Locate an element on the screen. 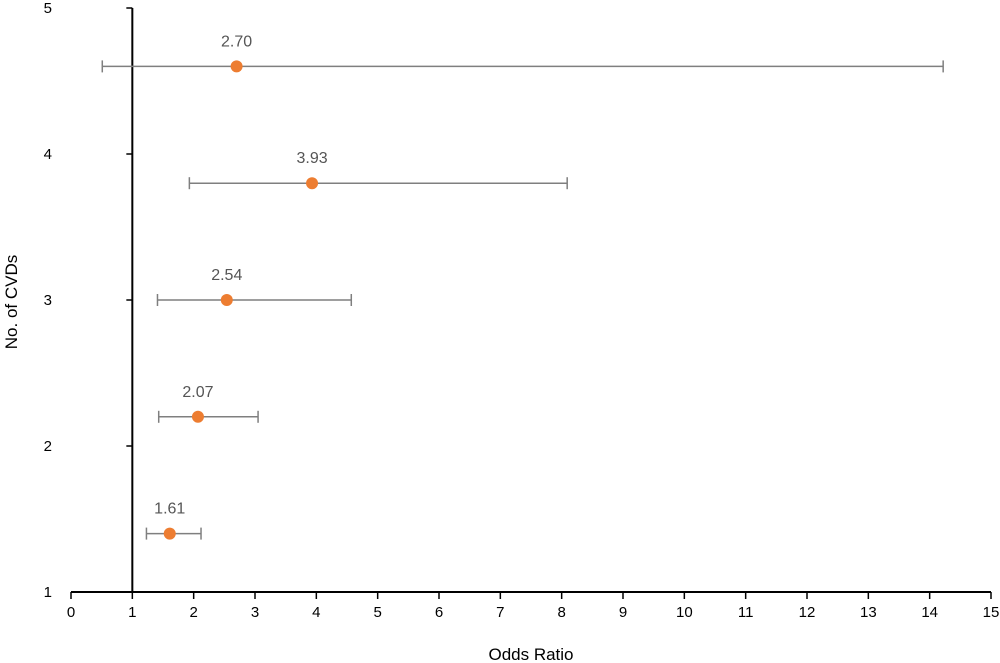  x-tick-label: 3 is located at coordinates (255, 612).